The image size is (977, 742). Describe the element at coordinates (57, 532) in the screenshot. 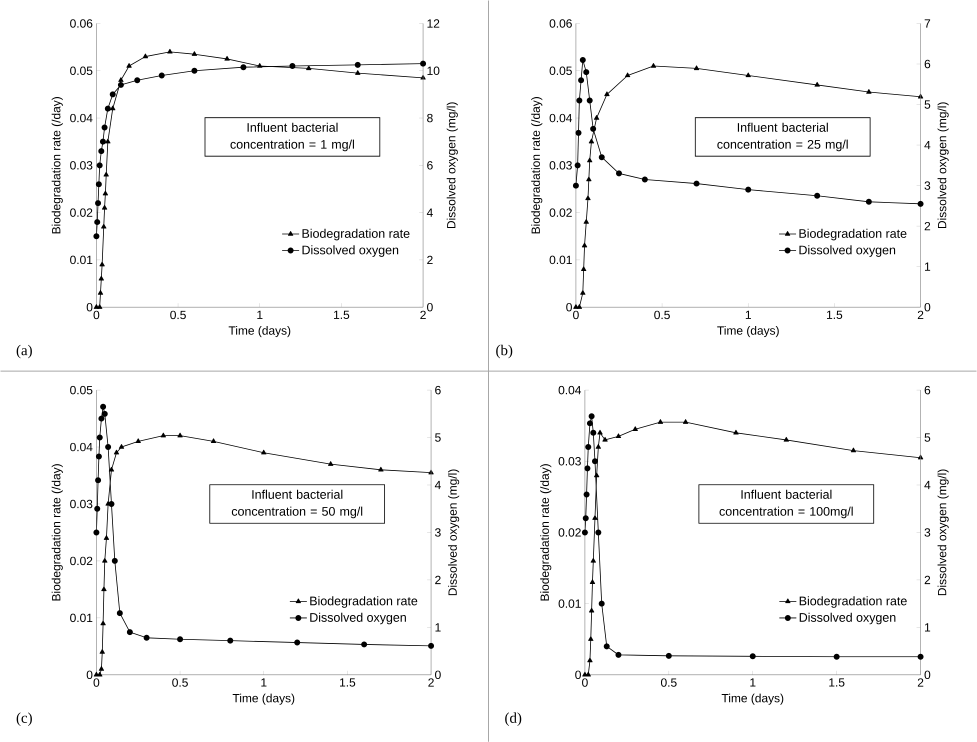

I see `y-axis-title: Biodegradation rate (/day)` at that location.